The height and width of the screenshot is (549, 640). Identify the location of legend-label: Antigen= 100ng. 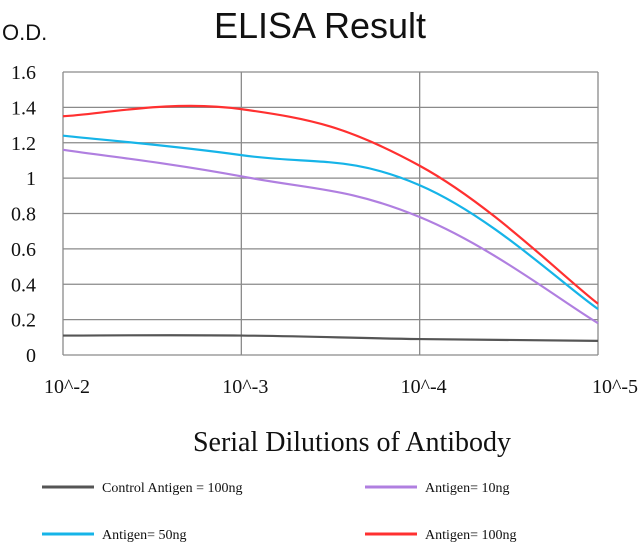
(471, 535).